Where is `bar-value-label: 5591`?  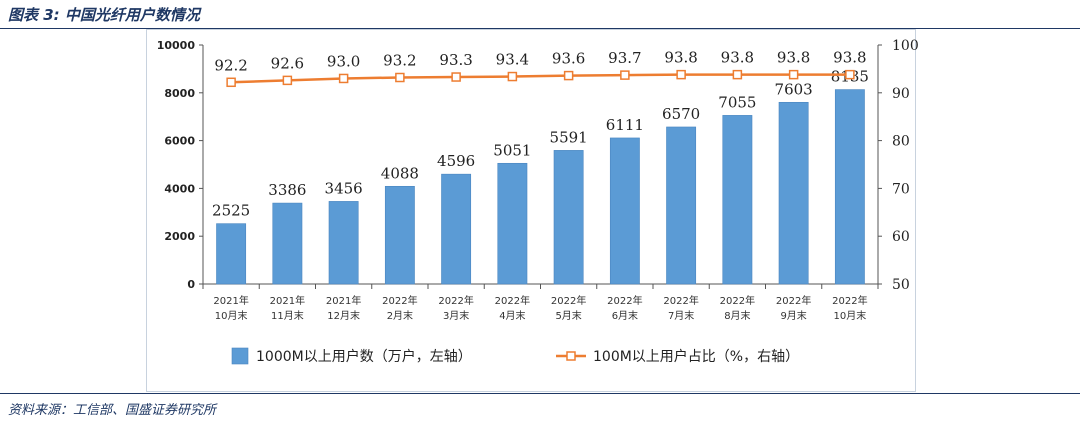
bar-value-label: 5591 is located at coordinates (569, 137).